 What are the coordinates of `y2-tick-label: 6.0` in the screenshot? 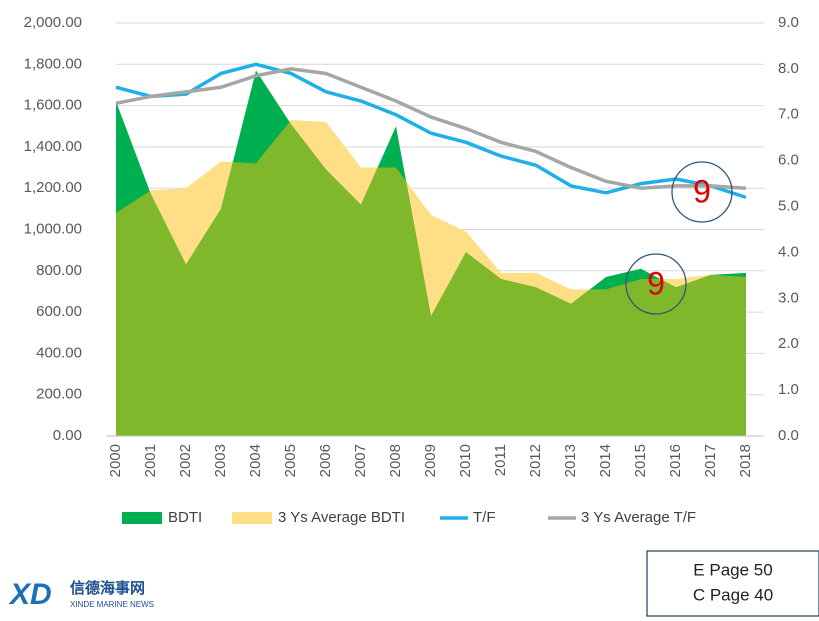 It's located at (788, 160).